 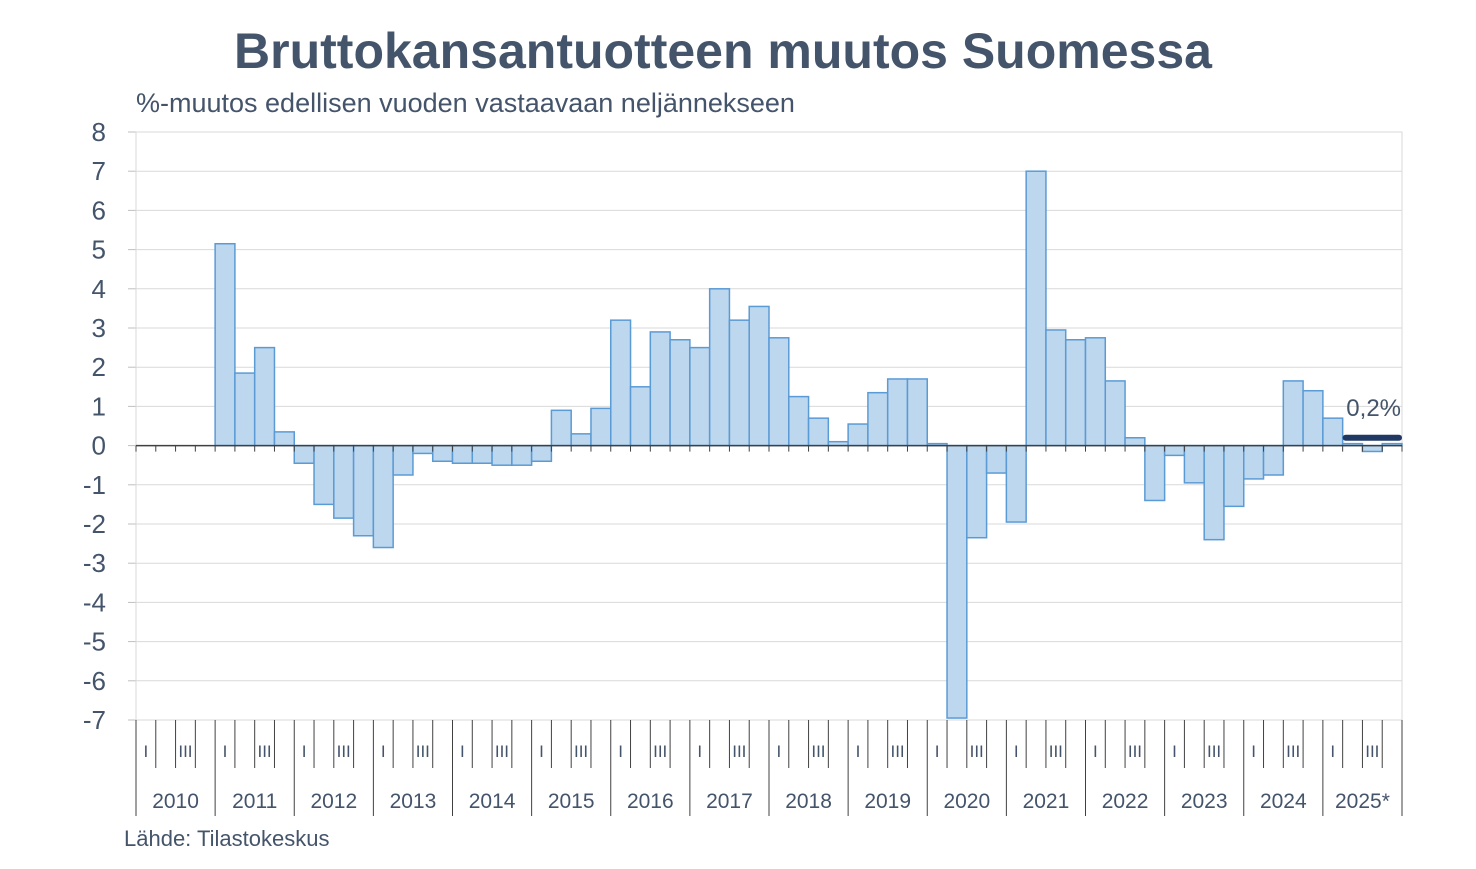 I want to click on year-label: 2013, so click(x=413, y=801).